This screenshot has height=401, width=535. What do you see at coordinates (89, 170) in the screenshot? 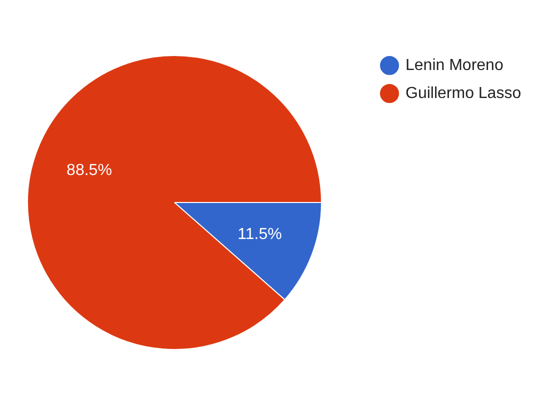
I see `data-label: 88.5%` at bounding box center [89, 170].